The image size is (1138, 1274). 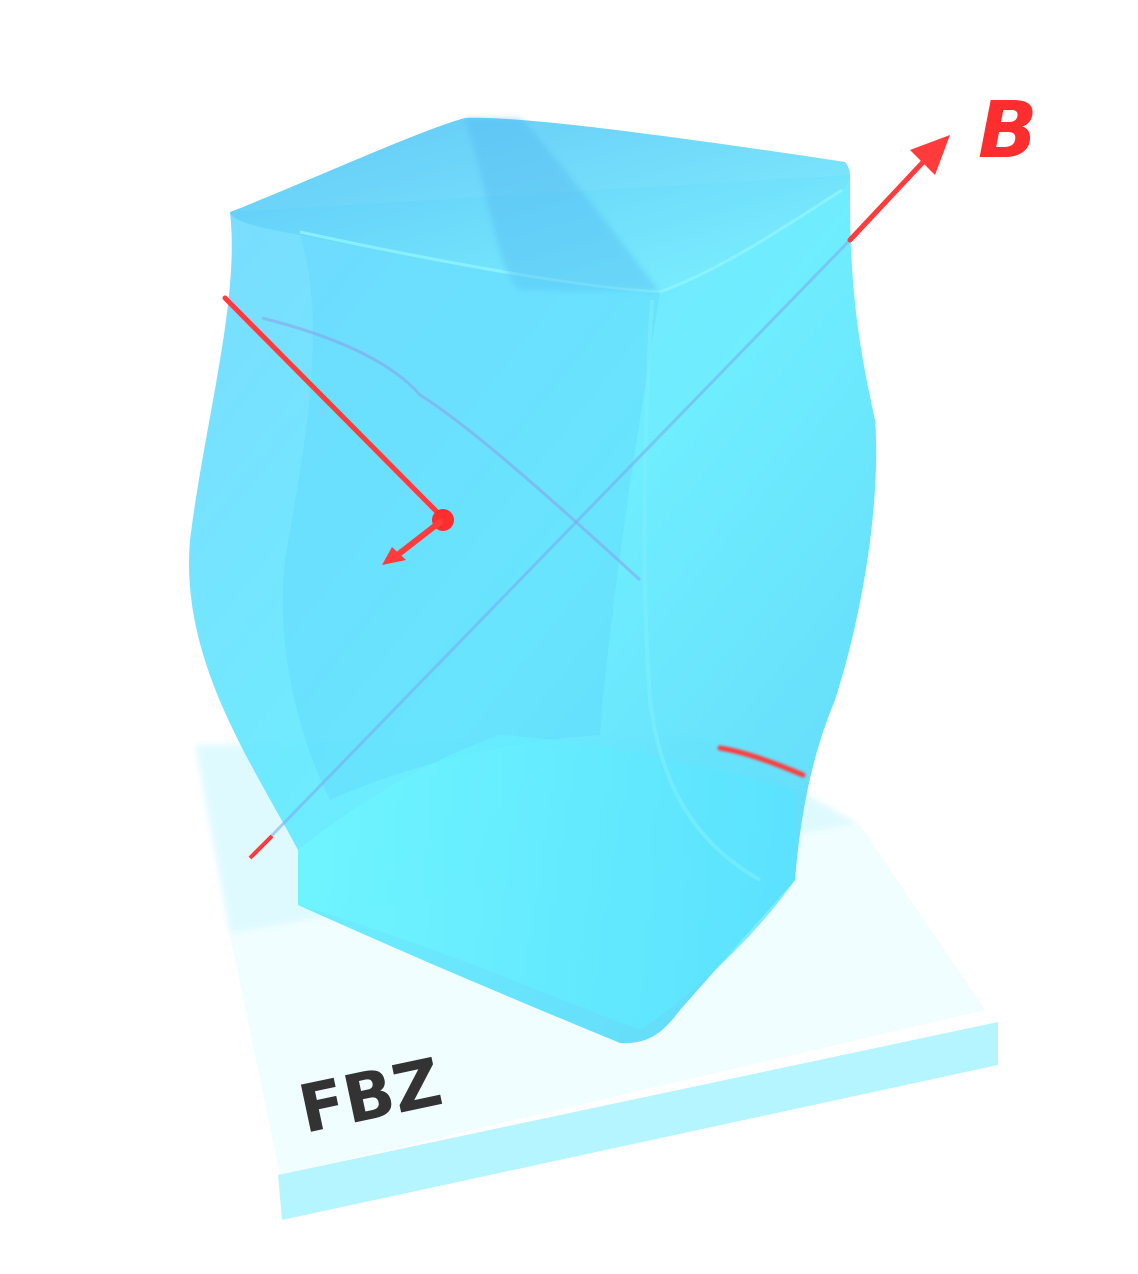 I want to click on field-label: B, so click(x=1007, y=131).